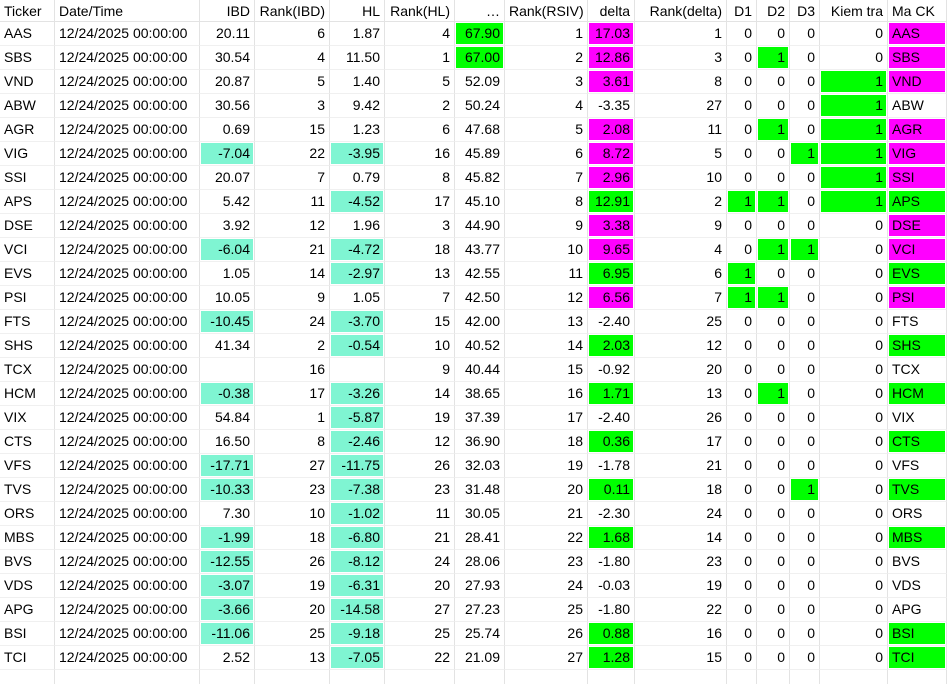 This screenshot has height=684, width=947. What do you see at coordinates (27, 394) in the screenshot?
I see `table-cell: HCM` at bounding box center [27, 394].